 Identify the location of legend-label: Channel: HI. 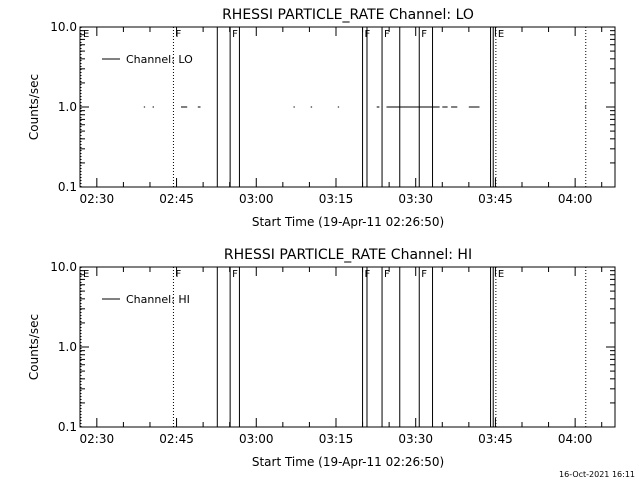
(158, 299).